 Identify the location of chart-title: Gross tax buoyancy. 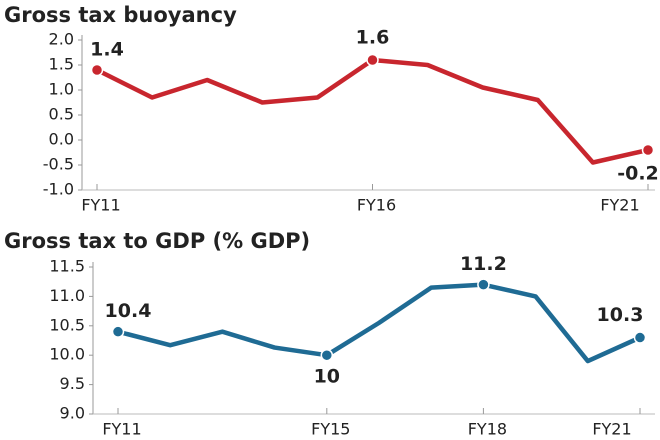
(120, 15).